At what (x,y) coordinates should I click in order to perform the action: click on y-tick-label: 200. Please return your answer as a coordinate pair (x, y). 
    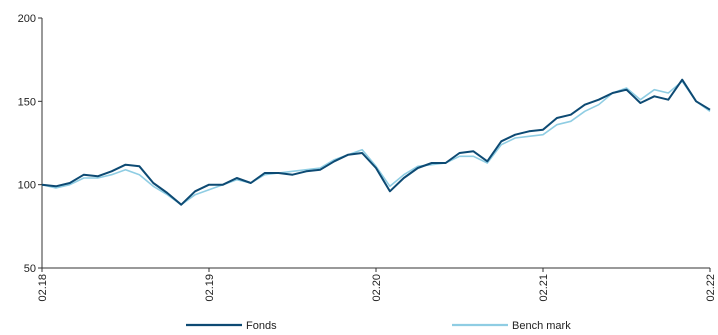
    Looking at the image, I should click on (27, 19).